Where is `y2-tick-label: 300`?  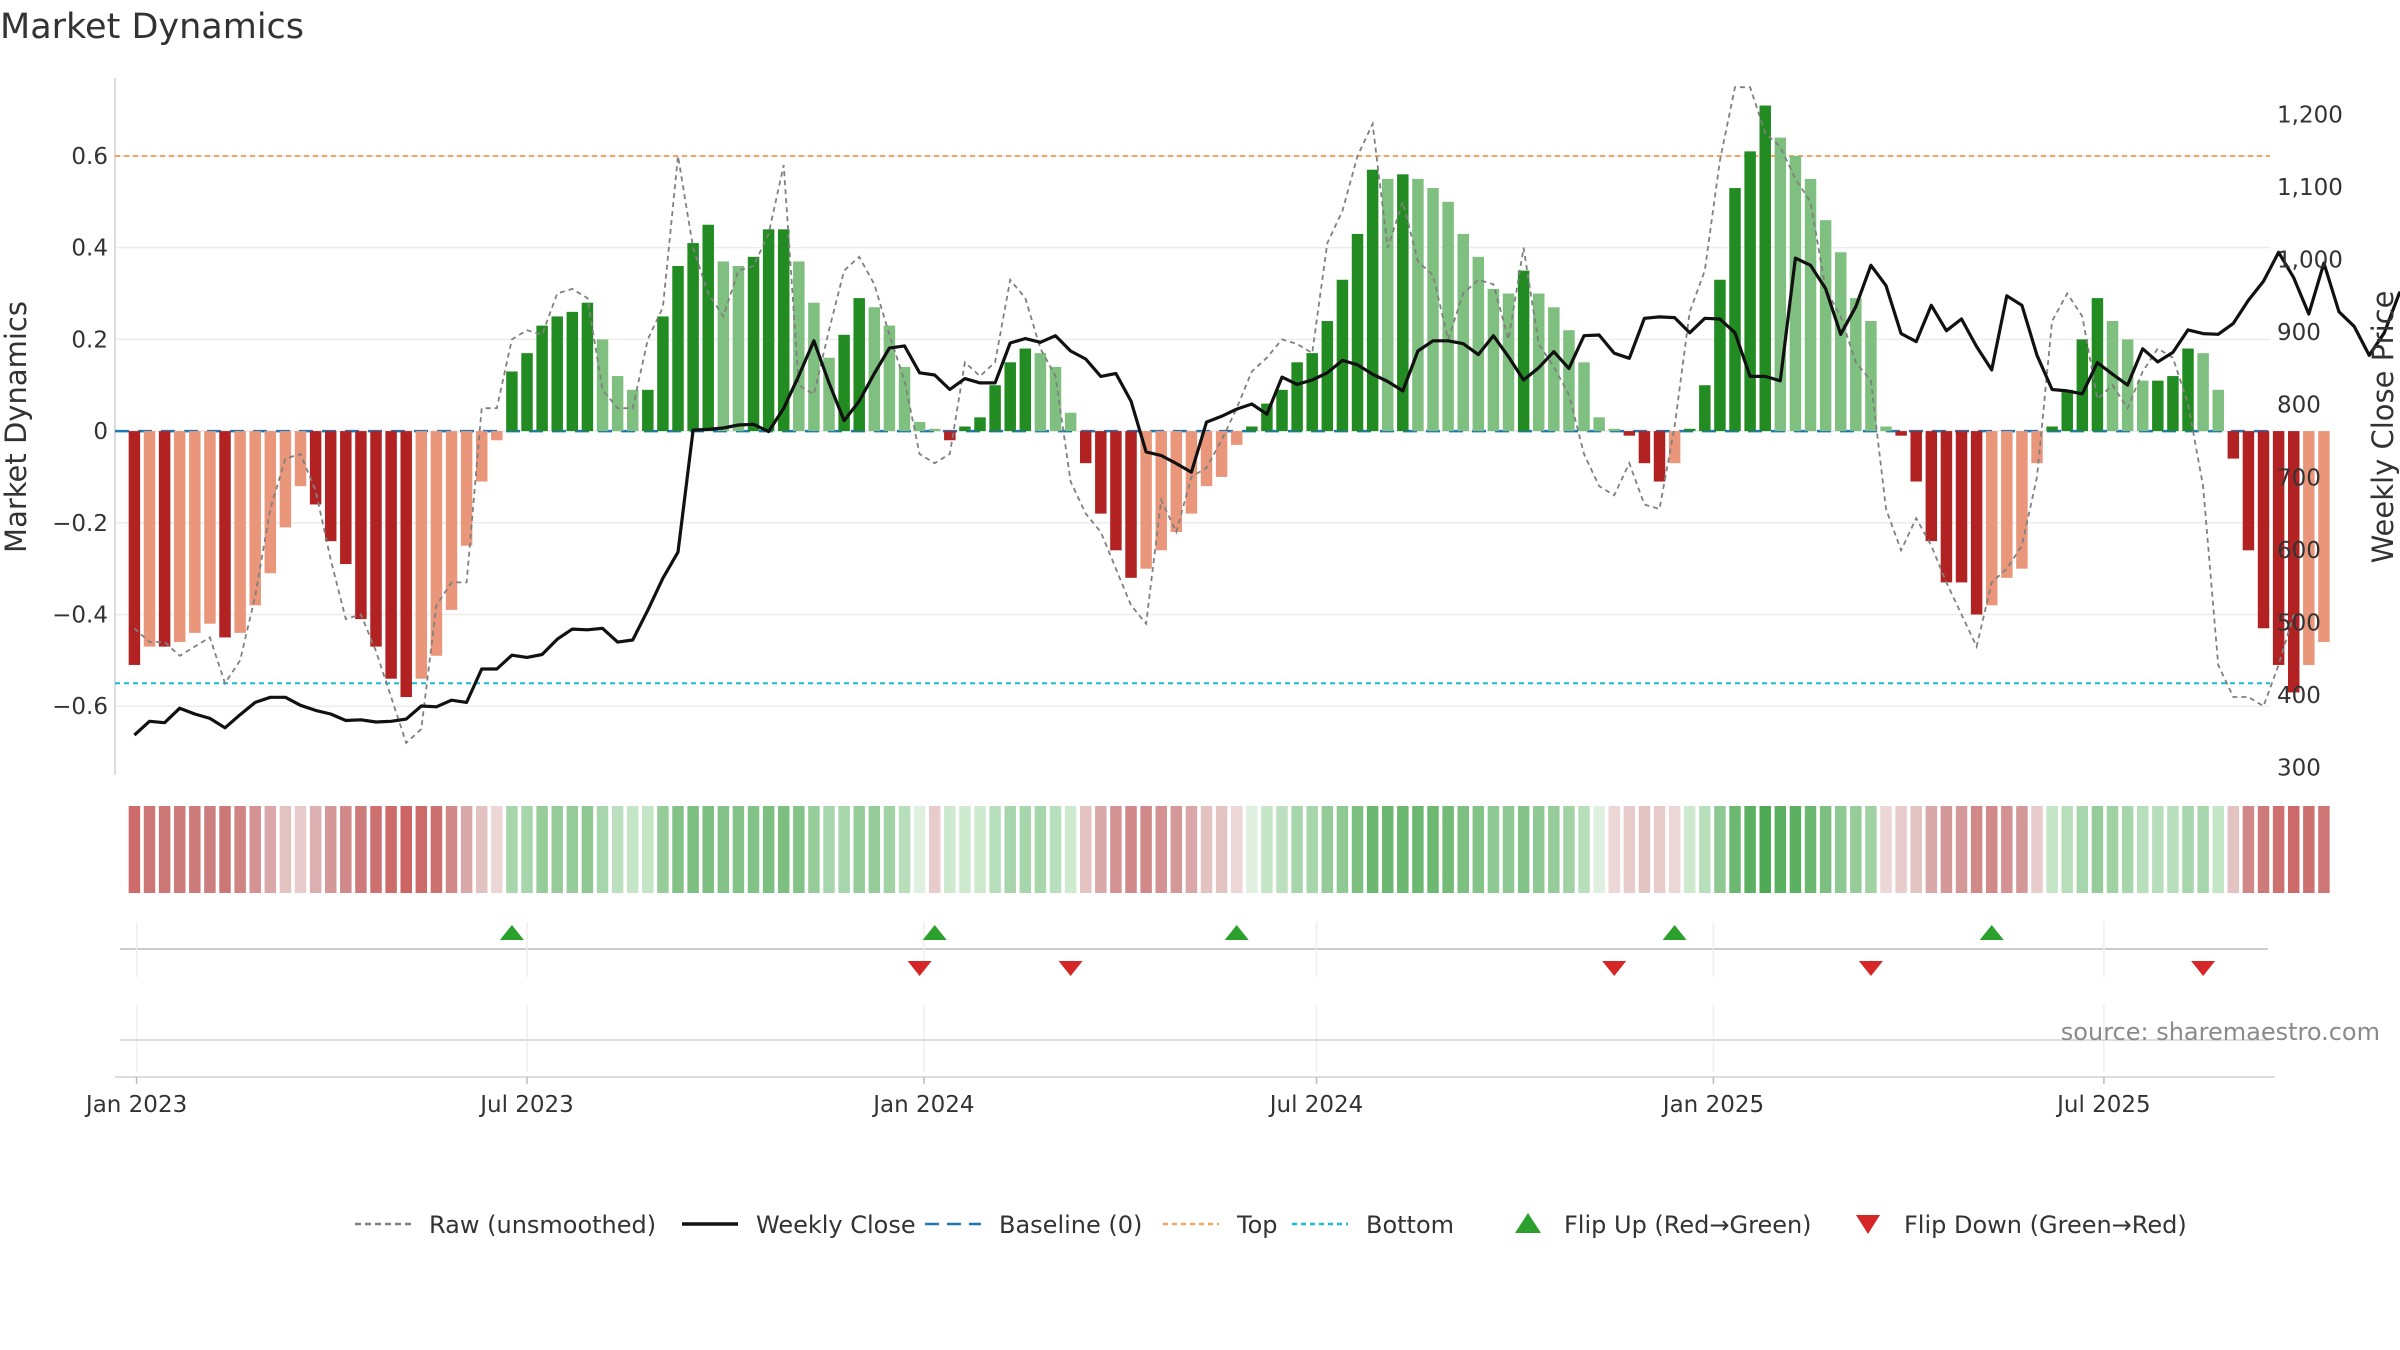
y2-tick-label: 300 is located at coordinates (2299, 769).